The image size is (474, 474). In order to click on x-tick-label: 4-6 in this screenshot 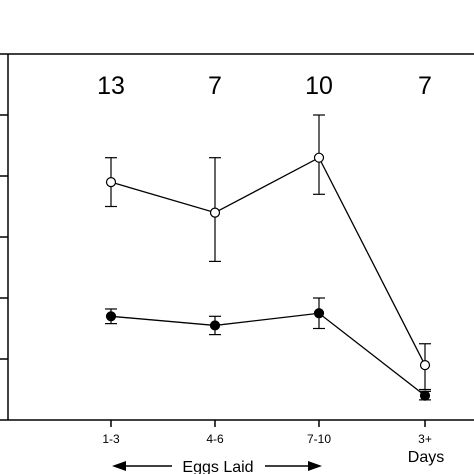, I will do `click(215, 439)`.